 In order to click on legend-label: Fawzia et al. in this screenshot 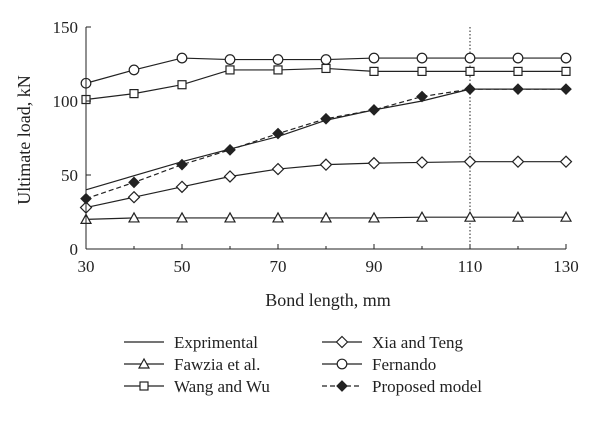, I will do `click(217, 364)`.